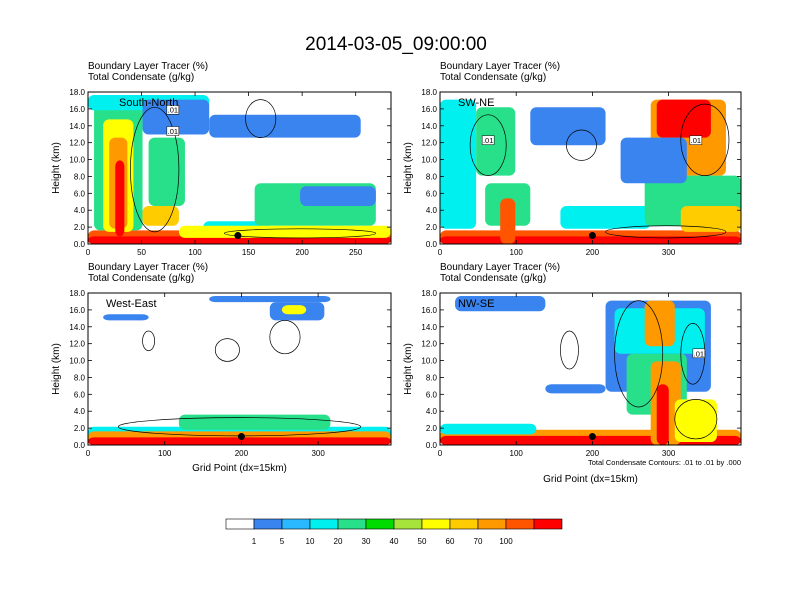 This screenshot has height=612, width=792. What do you see at coordinates (77, 344) in the screenshot?
I see `y-tick-label: 12.0` at bounding box center [77, 344].